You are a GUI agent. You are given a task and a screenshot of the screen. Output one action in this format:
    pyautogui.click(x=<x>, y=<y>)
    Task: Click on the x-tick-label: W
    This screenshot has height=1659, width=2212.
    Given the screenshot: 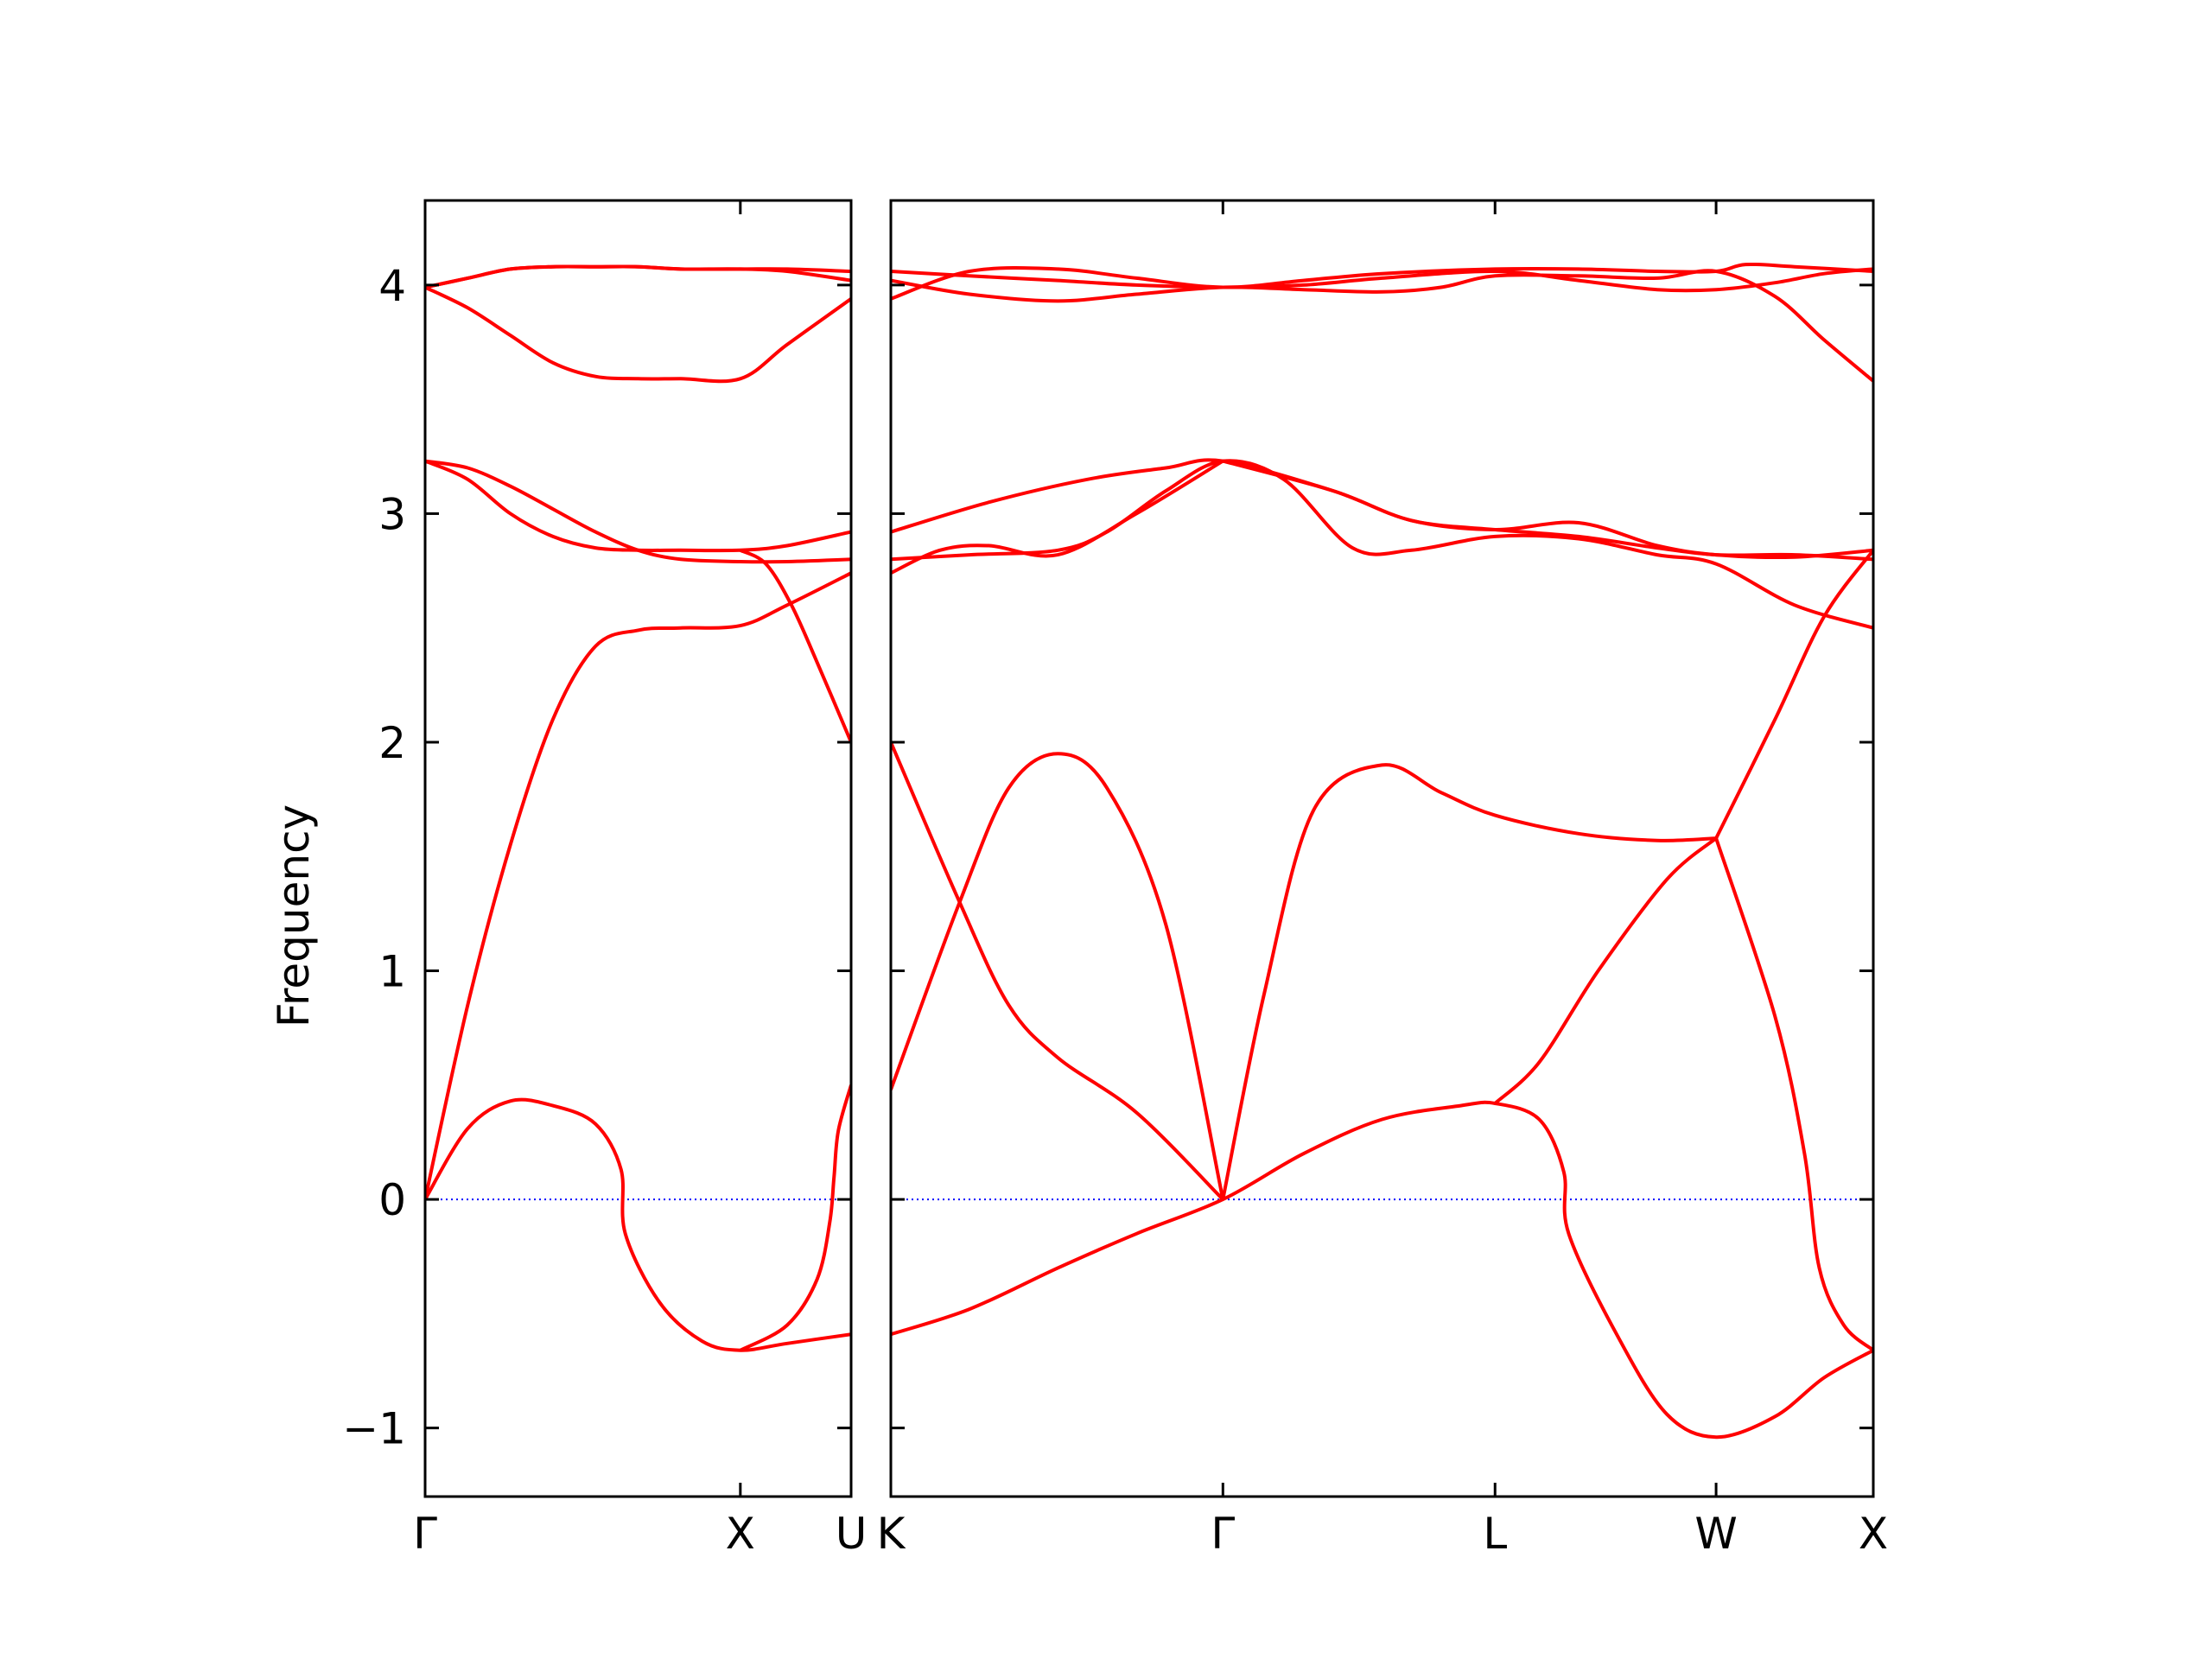 What is the action you would take?
    pyautogui.click(x=1715, y=1534)
    